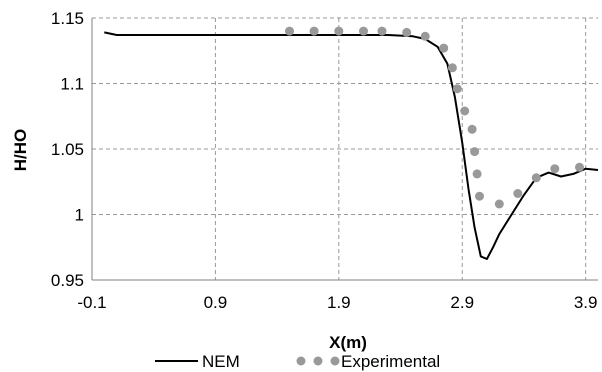 The width and height of the screenshot is (602, 372). What do you see at coordinates (348, 342) in the screenshot?
I see `x-axis-title: X(m)` at bounding box center [348, 342].